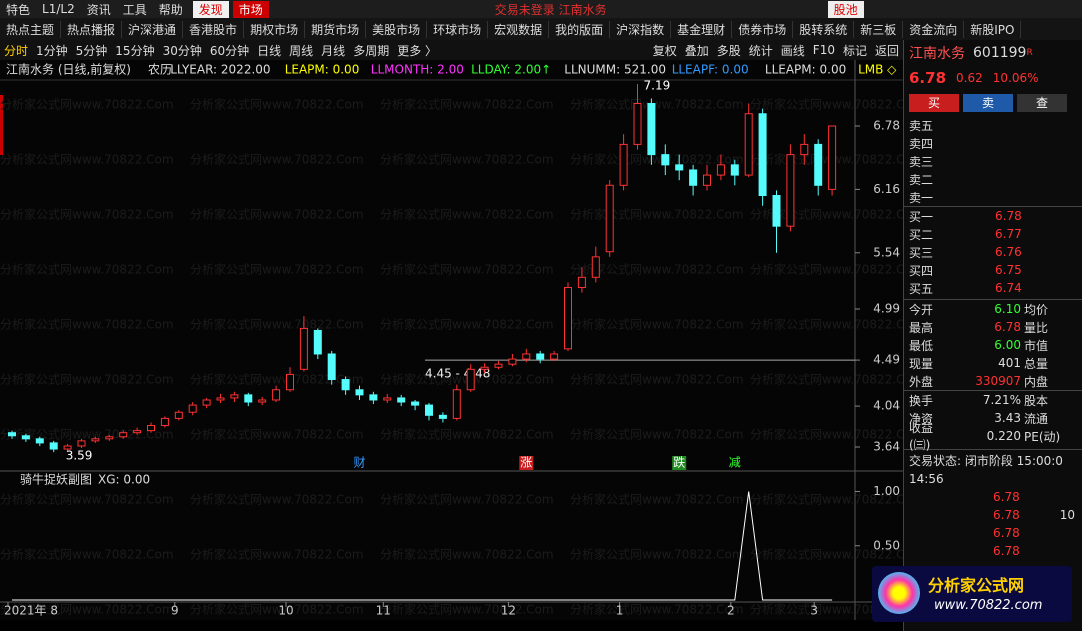 The width and height of the screenshot is (1082, 631). Describe the element at coordinates (728, 50) in the screenshot. I see `tool-button: 多股` at that location.